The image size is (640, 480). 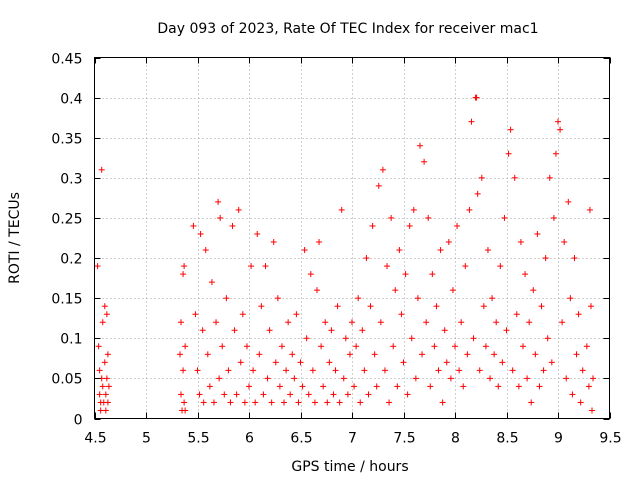 I want to click on x-tick-label: 8.5, so click(x=507, y=439).